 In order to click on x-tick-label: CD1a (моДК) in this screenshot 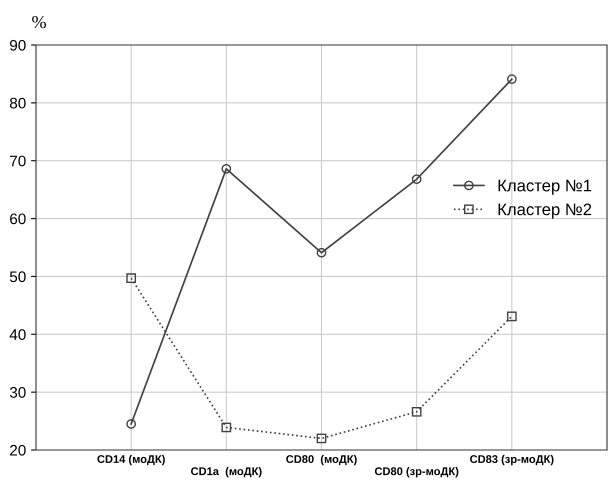, I will do `click(226, 472)`.